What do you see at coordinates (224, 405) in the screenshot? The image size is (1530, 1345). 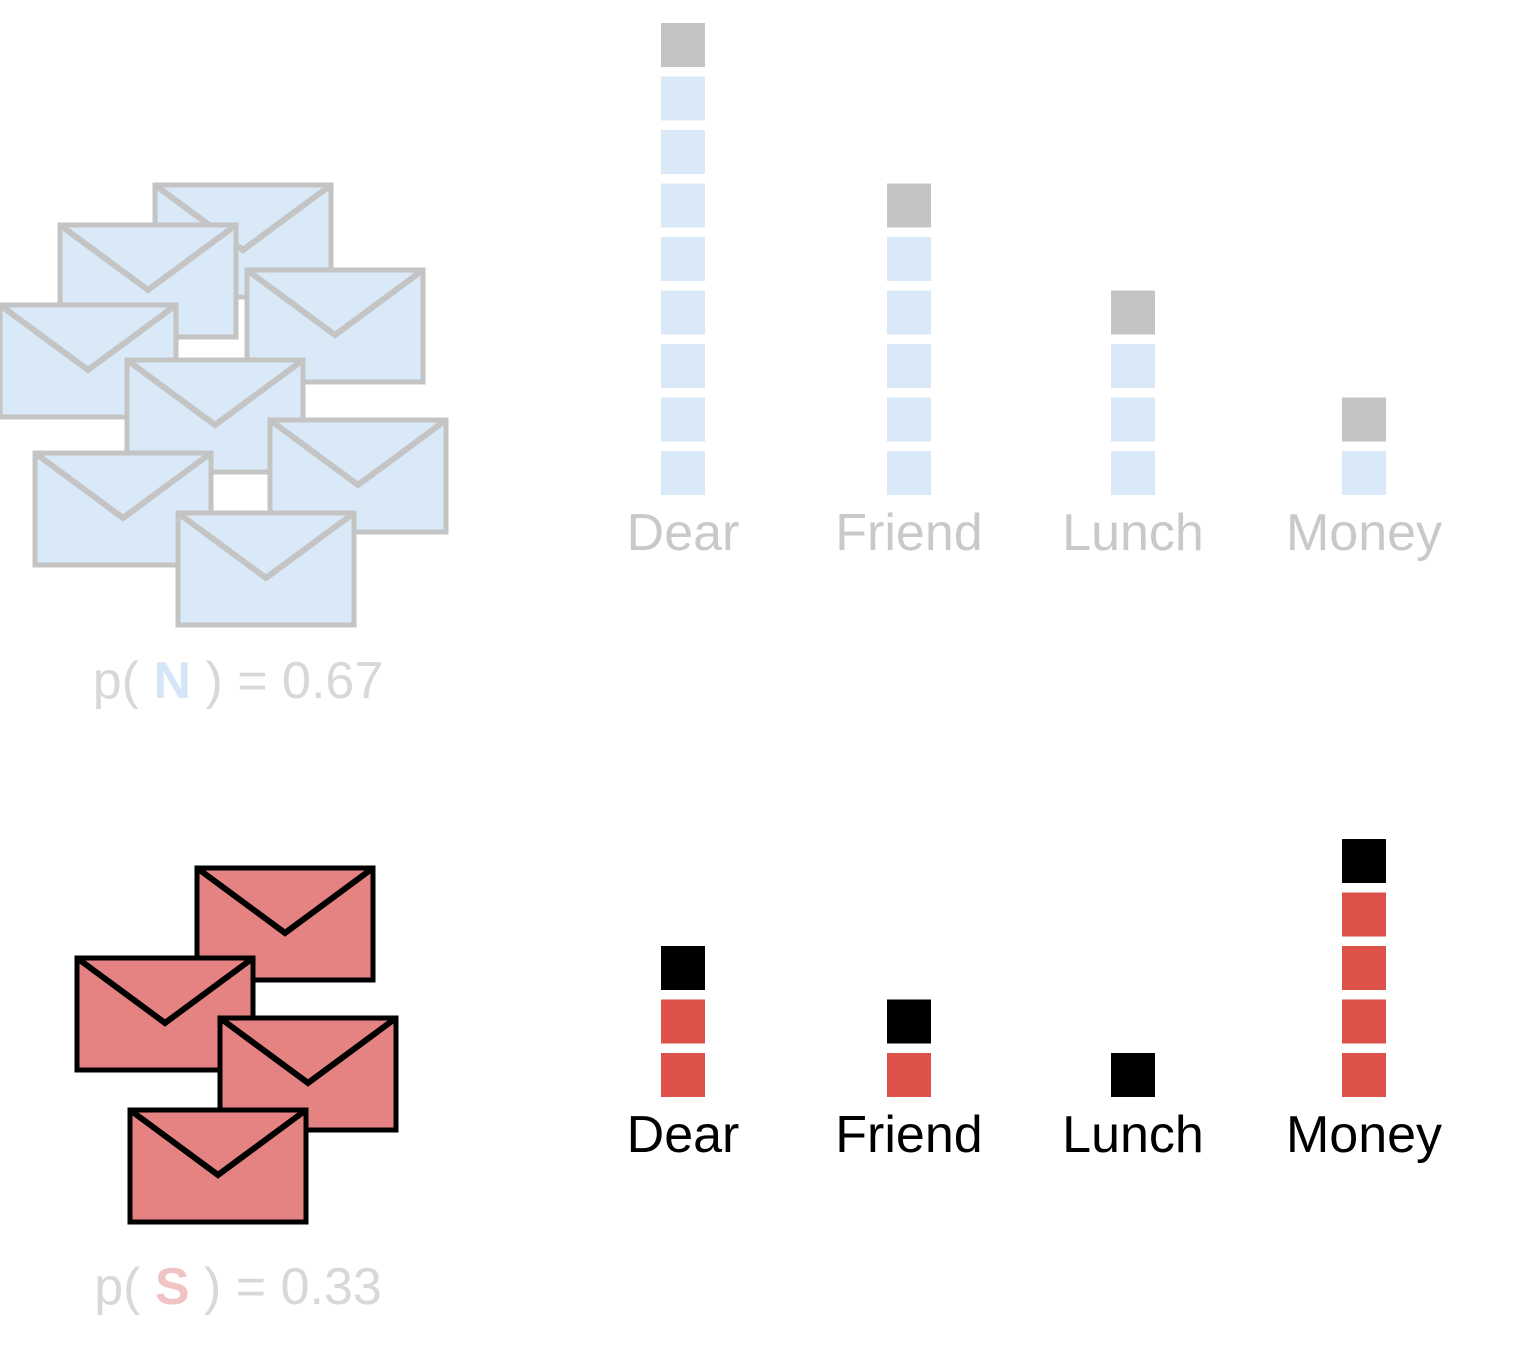 I see `normal-envelope-stack` at bounding box center [224, 405].